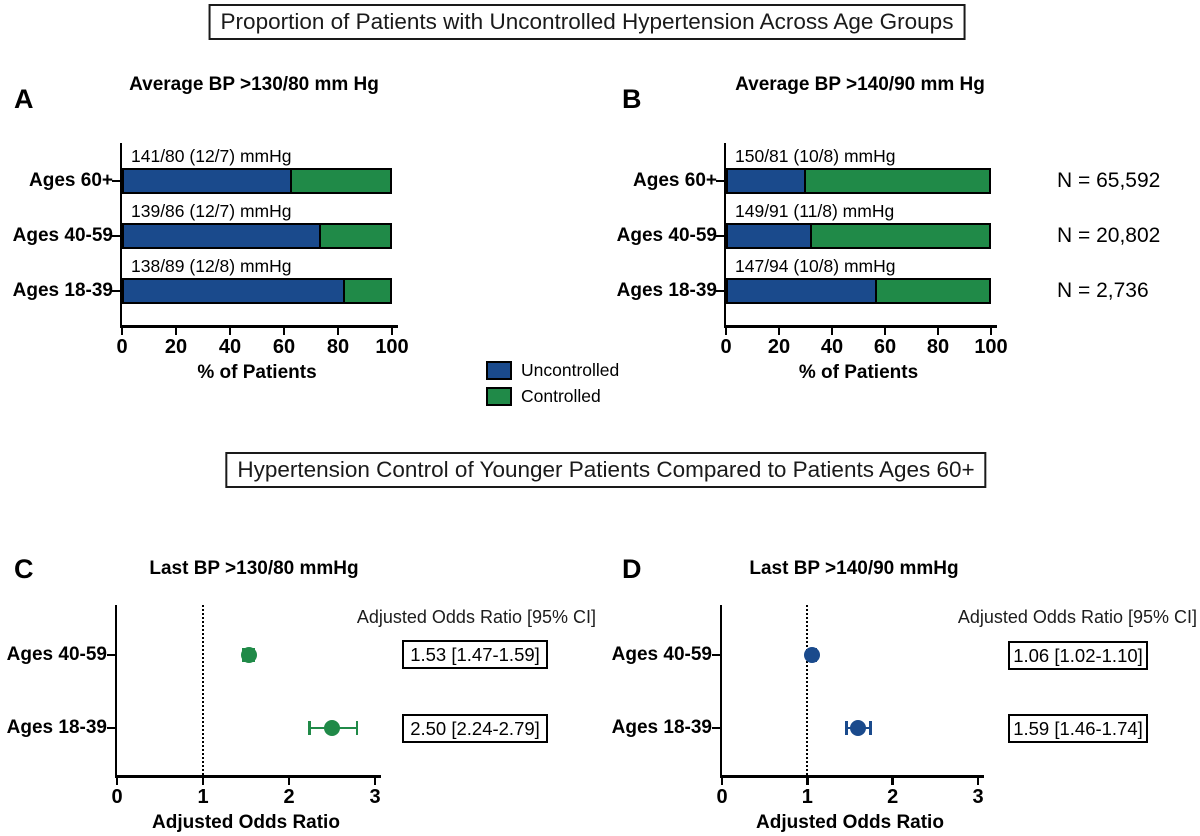 Image resolution: width=1200 pixels, height=836 pixels. What do you see at coordinates (832, 347) in the screenshot?
I see `x-tick-label: 40` at bounding box center [832, 347].